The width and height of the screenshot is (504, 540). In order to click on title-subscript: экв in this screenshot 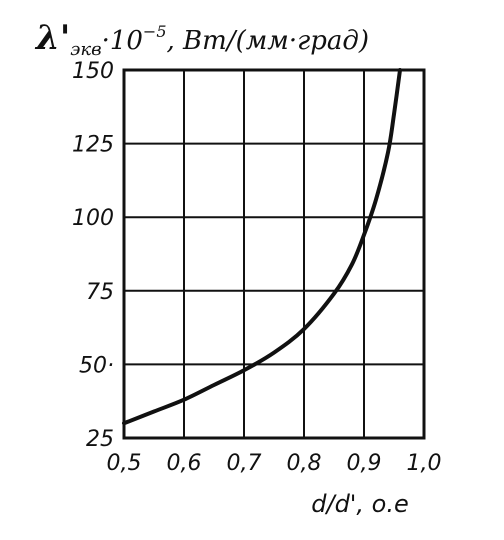, I will do `click(86, 49)`.